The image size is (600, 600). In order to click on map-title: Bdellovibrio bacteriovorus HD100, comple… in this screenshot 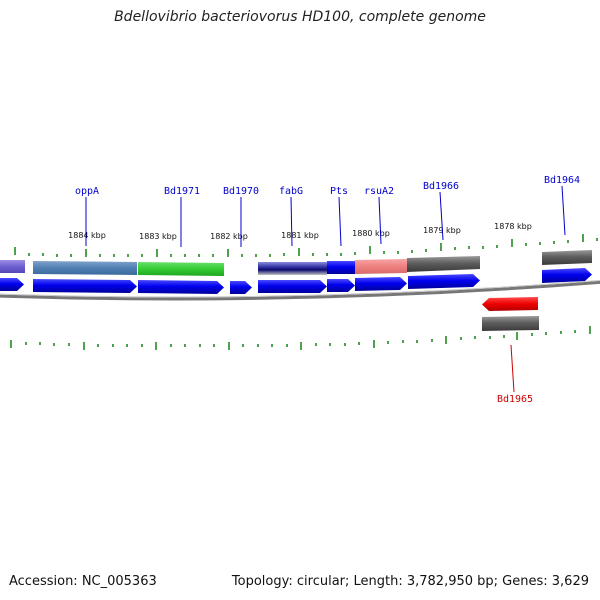, I will do `click(300, 17)`.